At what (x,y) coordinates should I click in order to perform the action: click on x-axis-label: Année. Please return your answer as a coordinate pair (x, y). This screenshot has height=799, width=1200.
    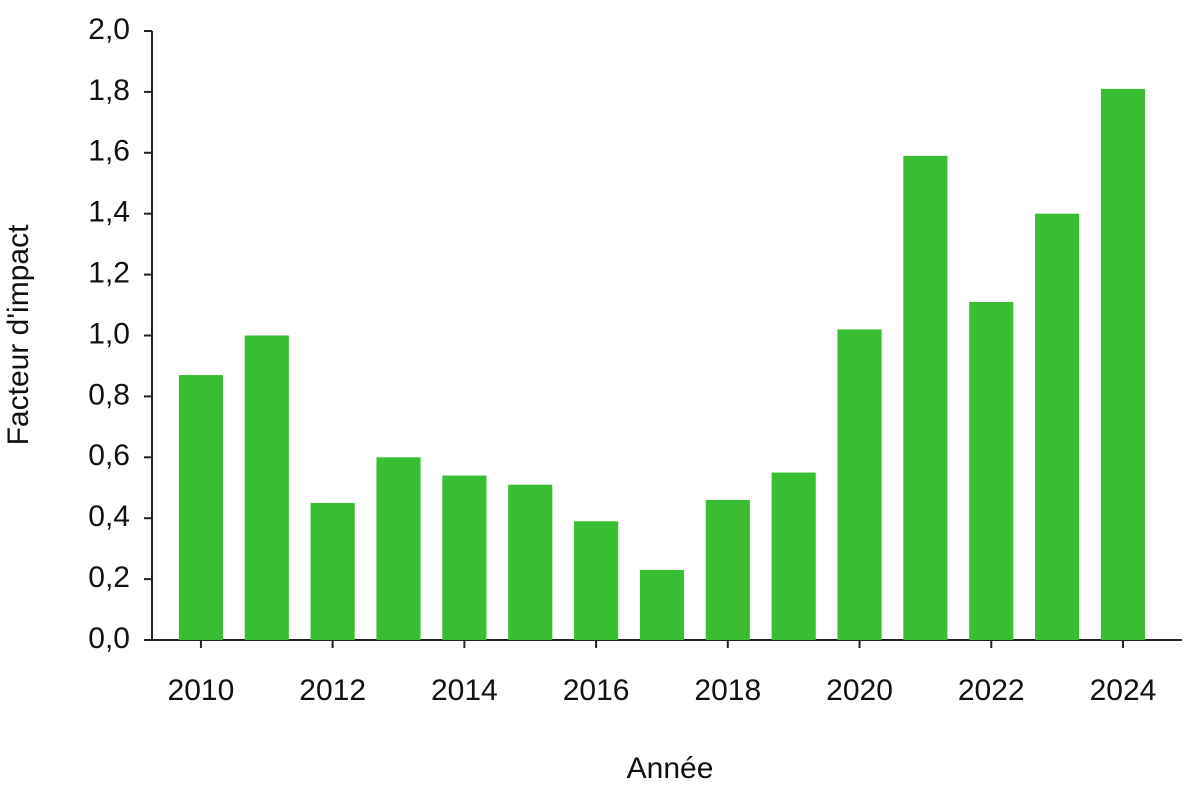
    Looking at the image, I should click on (670, 768).